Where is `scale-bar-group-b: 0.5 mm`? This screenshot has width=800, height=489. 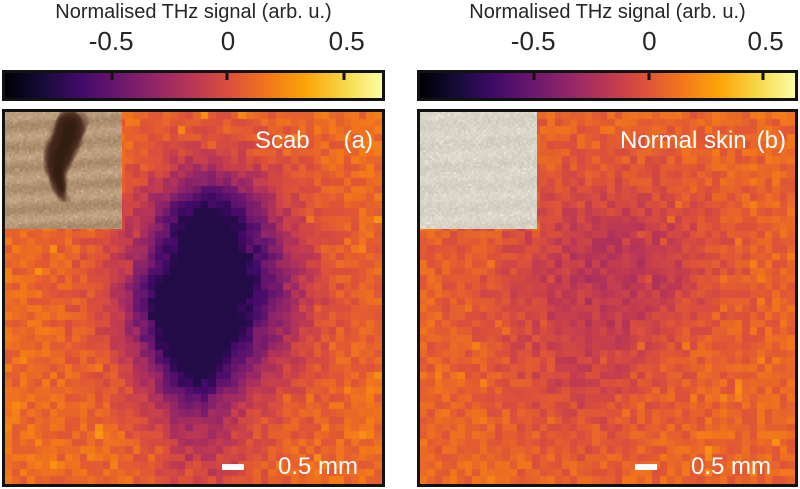
scale-bar-group-b: 0.5 mm is located at coordinates (702, 466).